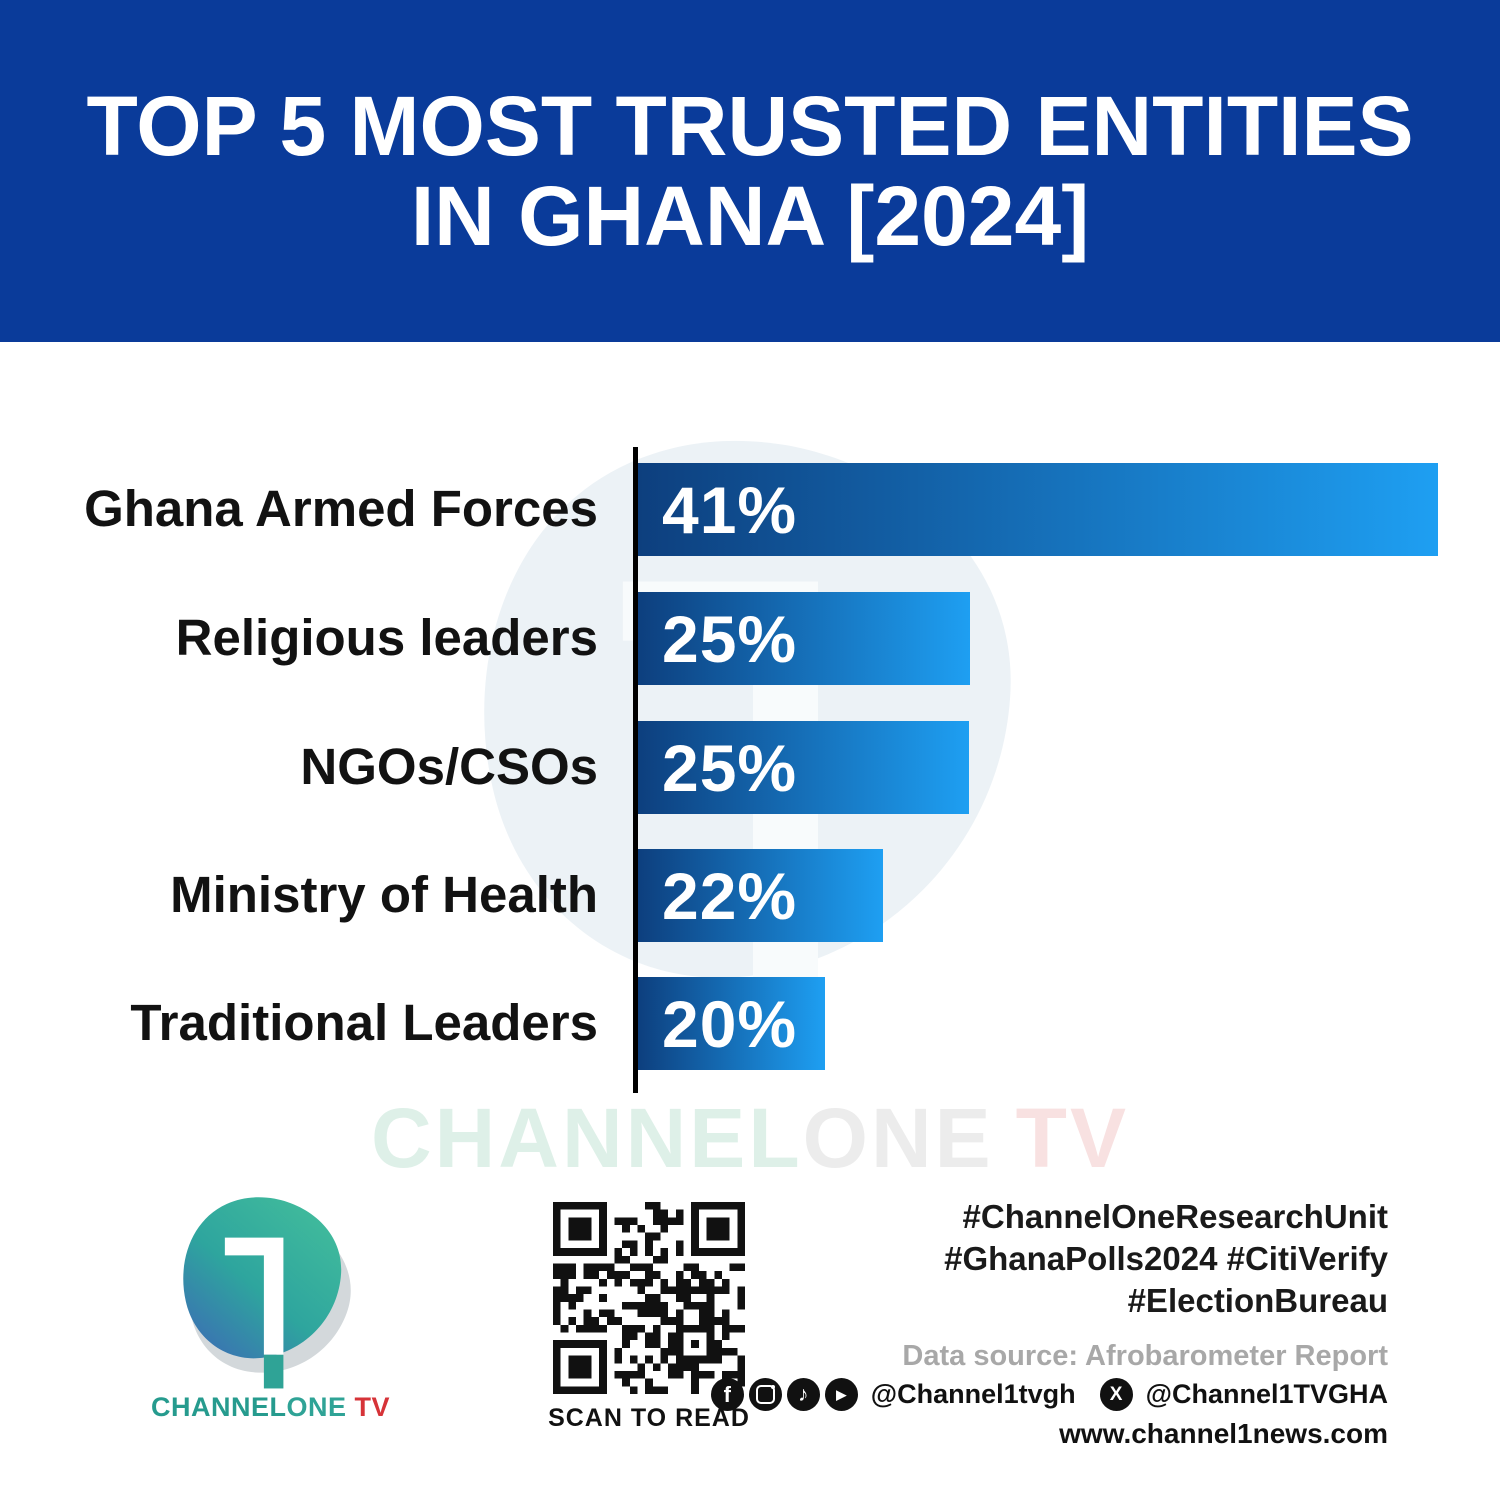 The width and height of the screenshot is (1500, 1500). Describe the element at coordinates (635, 770) in the screenshot. I see `chart-axis` at that location.